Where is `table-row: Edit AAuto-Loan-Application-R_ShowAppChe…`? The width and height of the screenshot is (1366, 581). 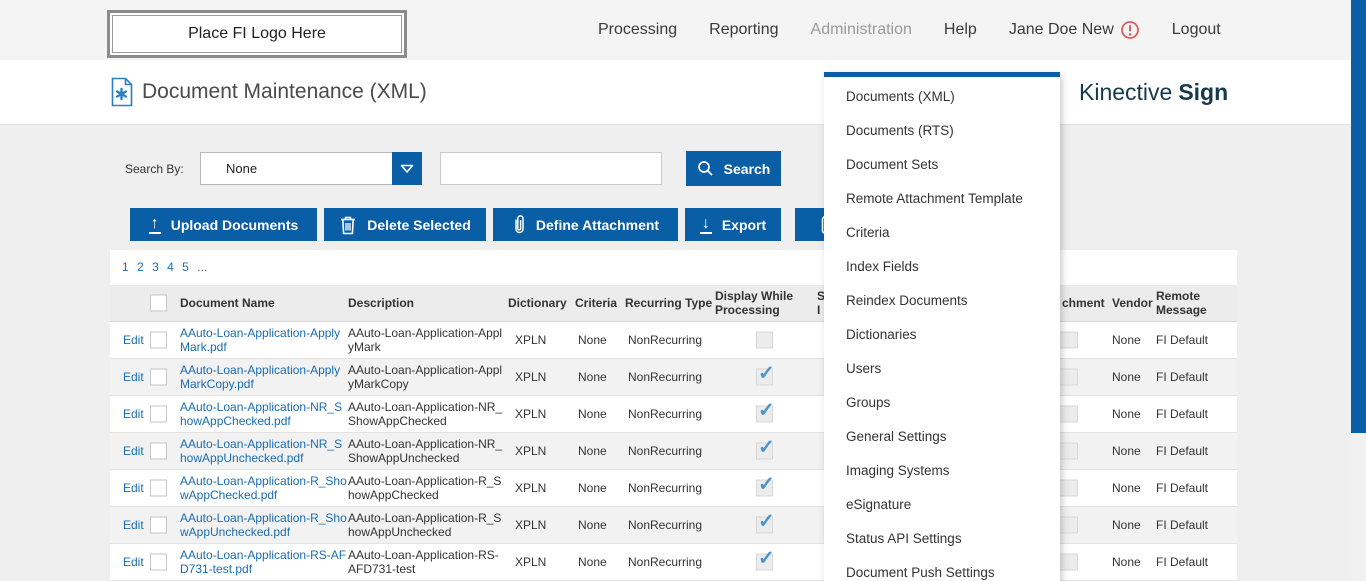 table-row: Edit AAuto-Loan-Application-R_ShowAppChe… is located at coordinates (673, 488).